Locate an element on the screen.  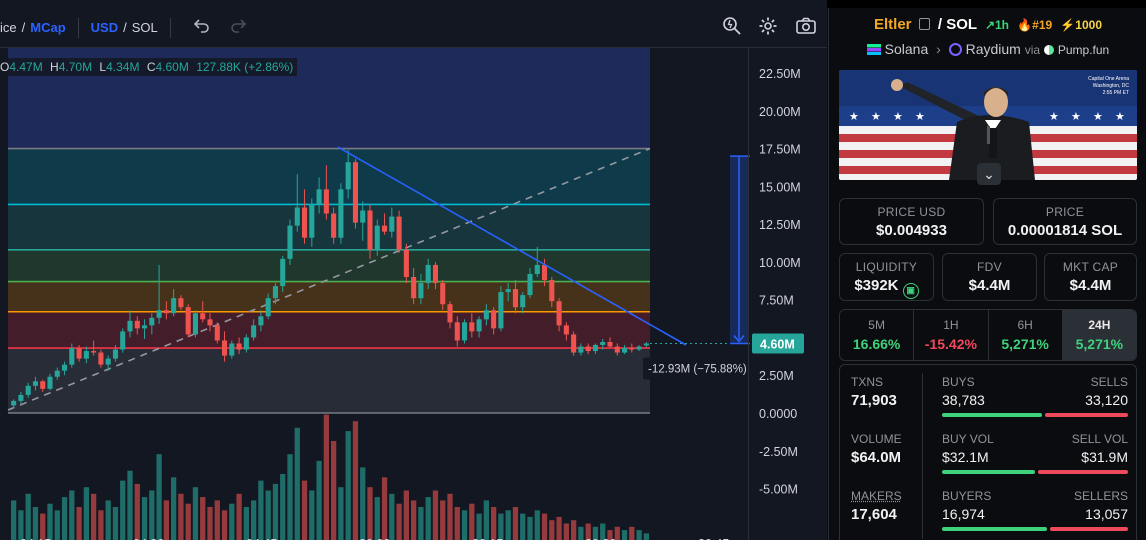
price-mode-option: ice is located at coordinates (8, 27).